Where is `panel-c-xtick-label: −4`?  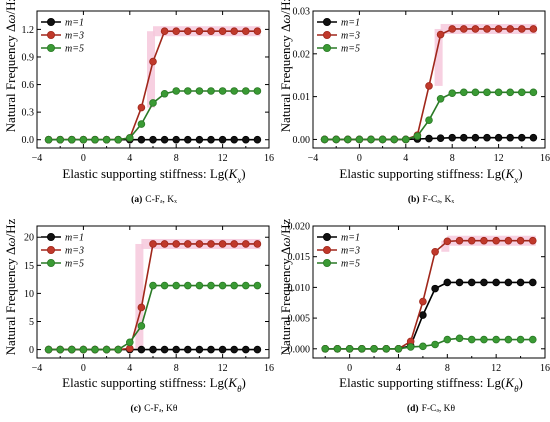
panel-c-xtick-label: −4 is located at coordinates (37, 368).